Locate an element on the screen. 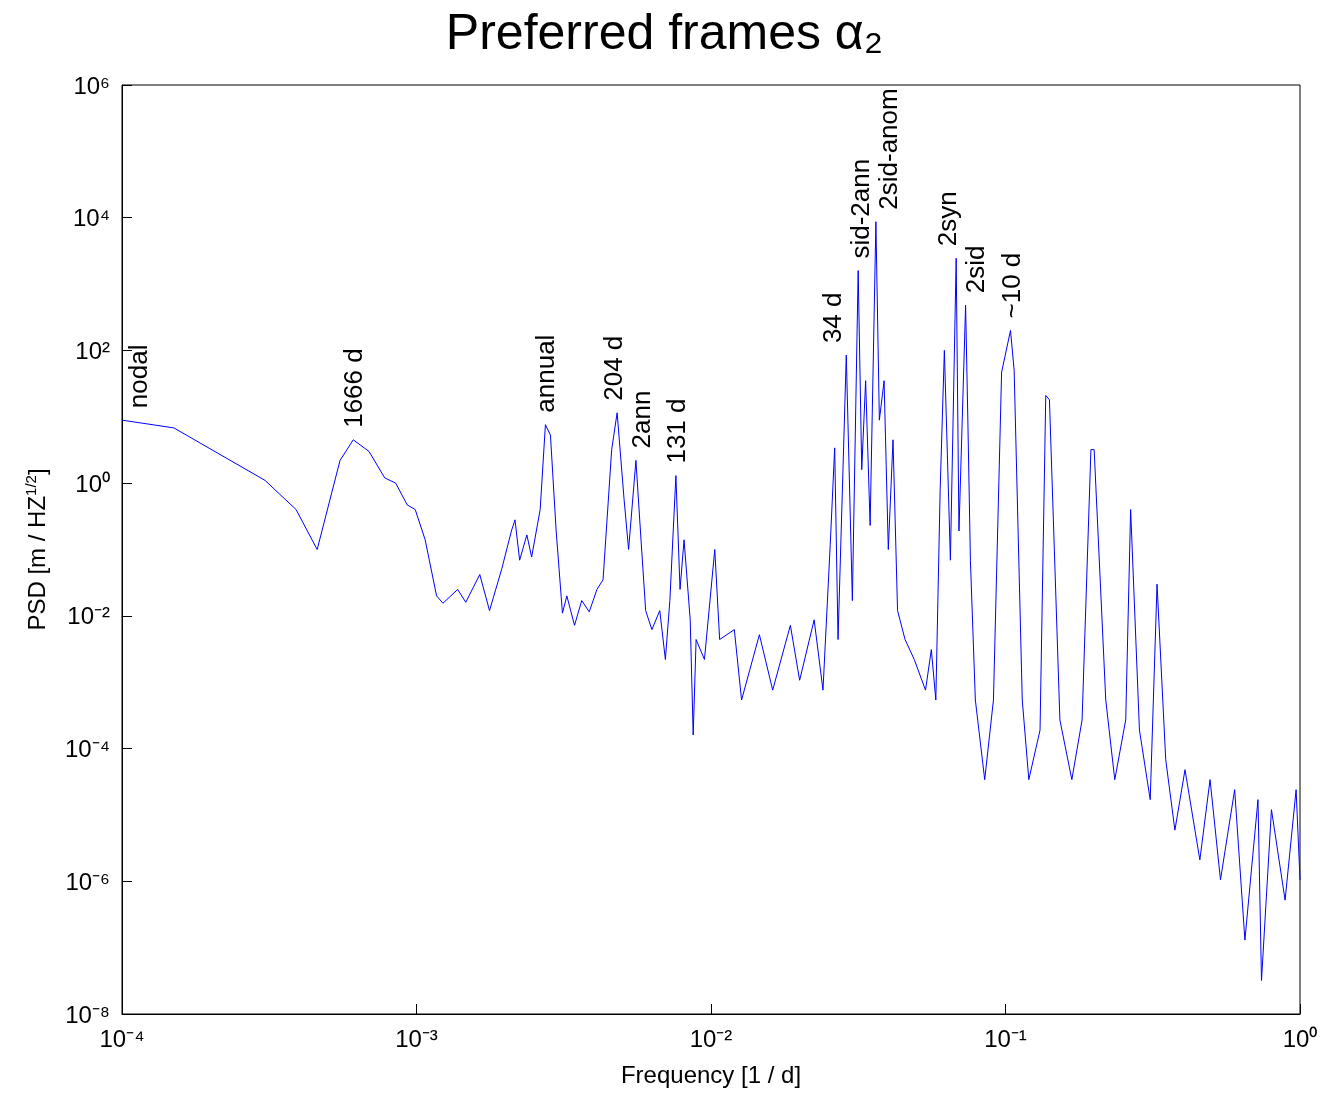  annotation: 2sid is located at coordinates (974, 269).